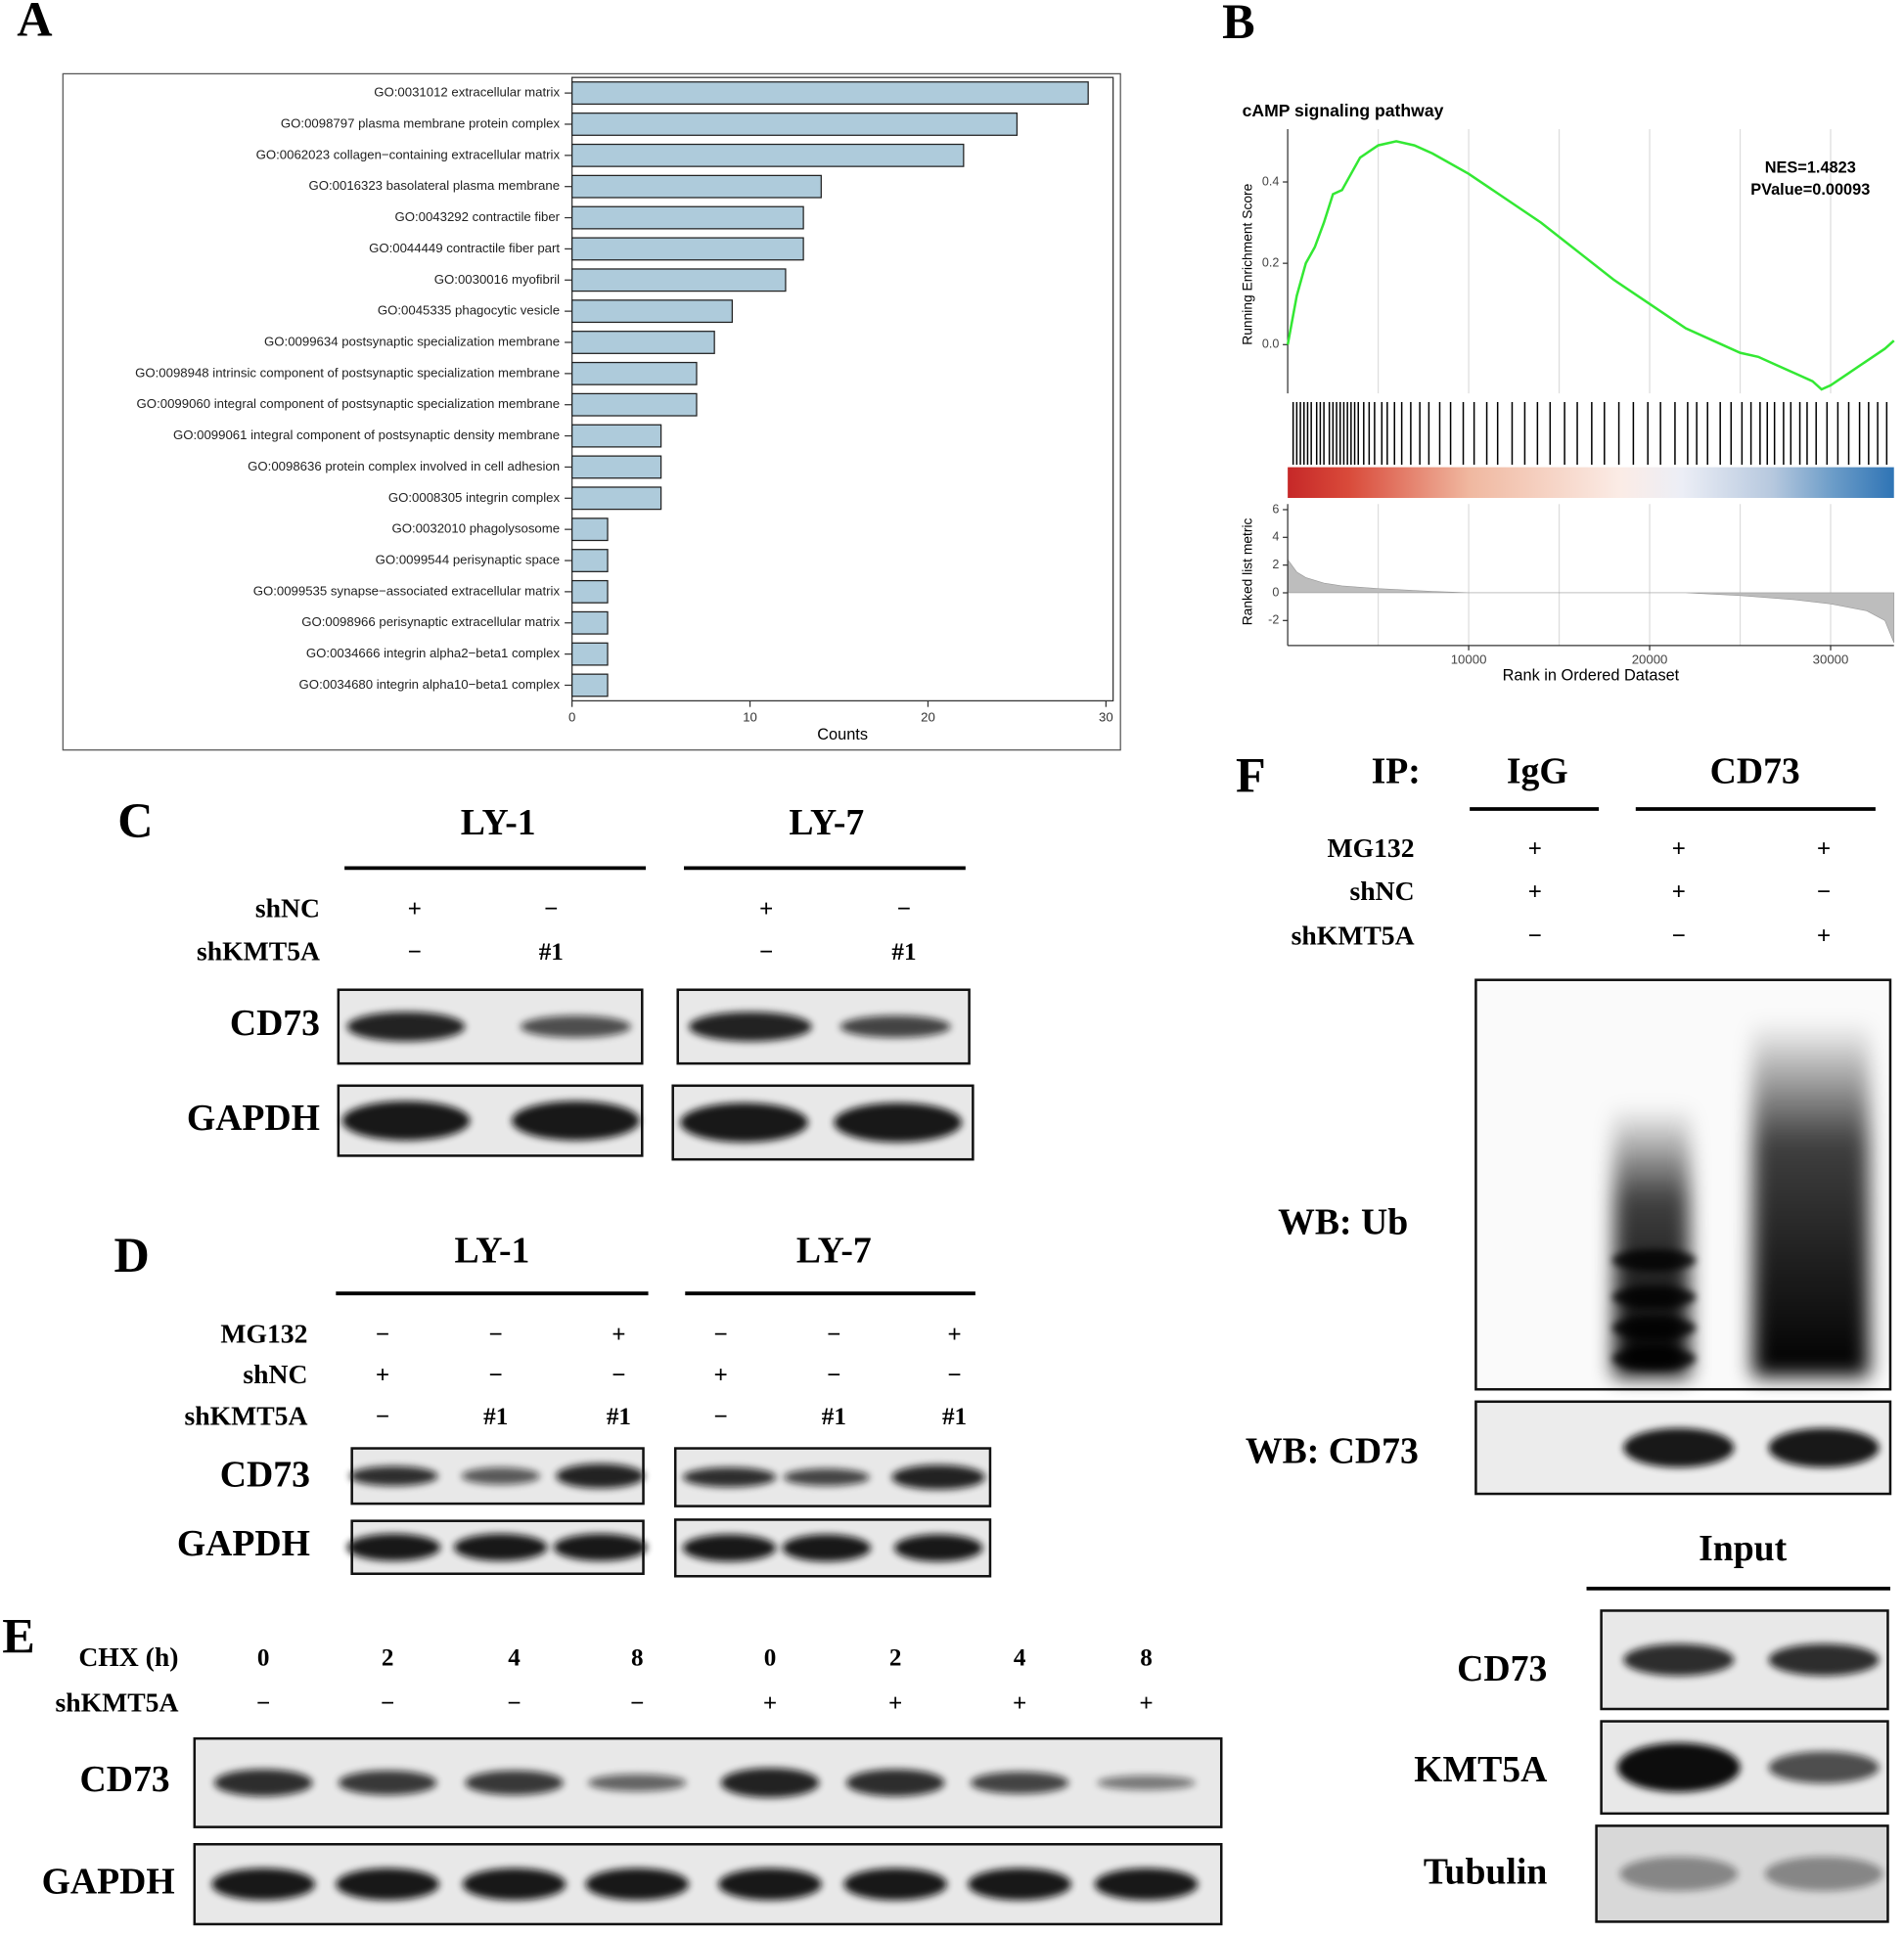  I want to click on y-tick-label: GO:0030016 myofibril, so click(497, 279).